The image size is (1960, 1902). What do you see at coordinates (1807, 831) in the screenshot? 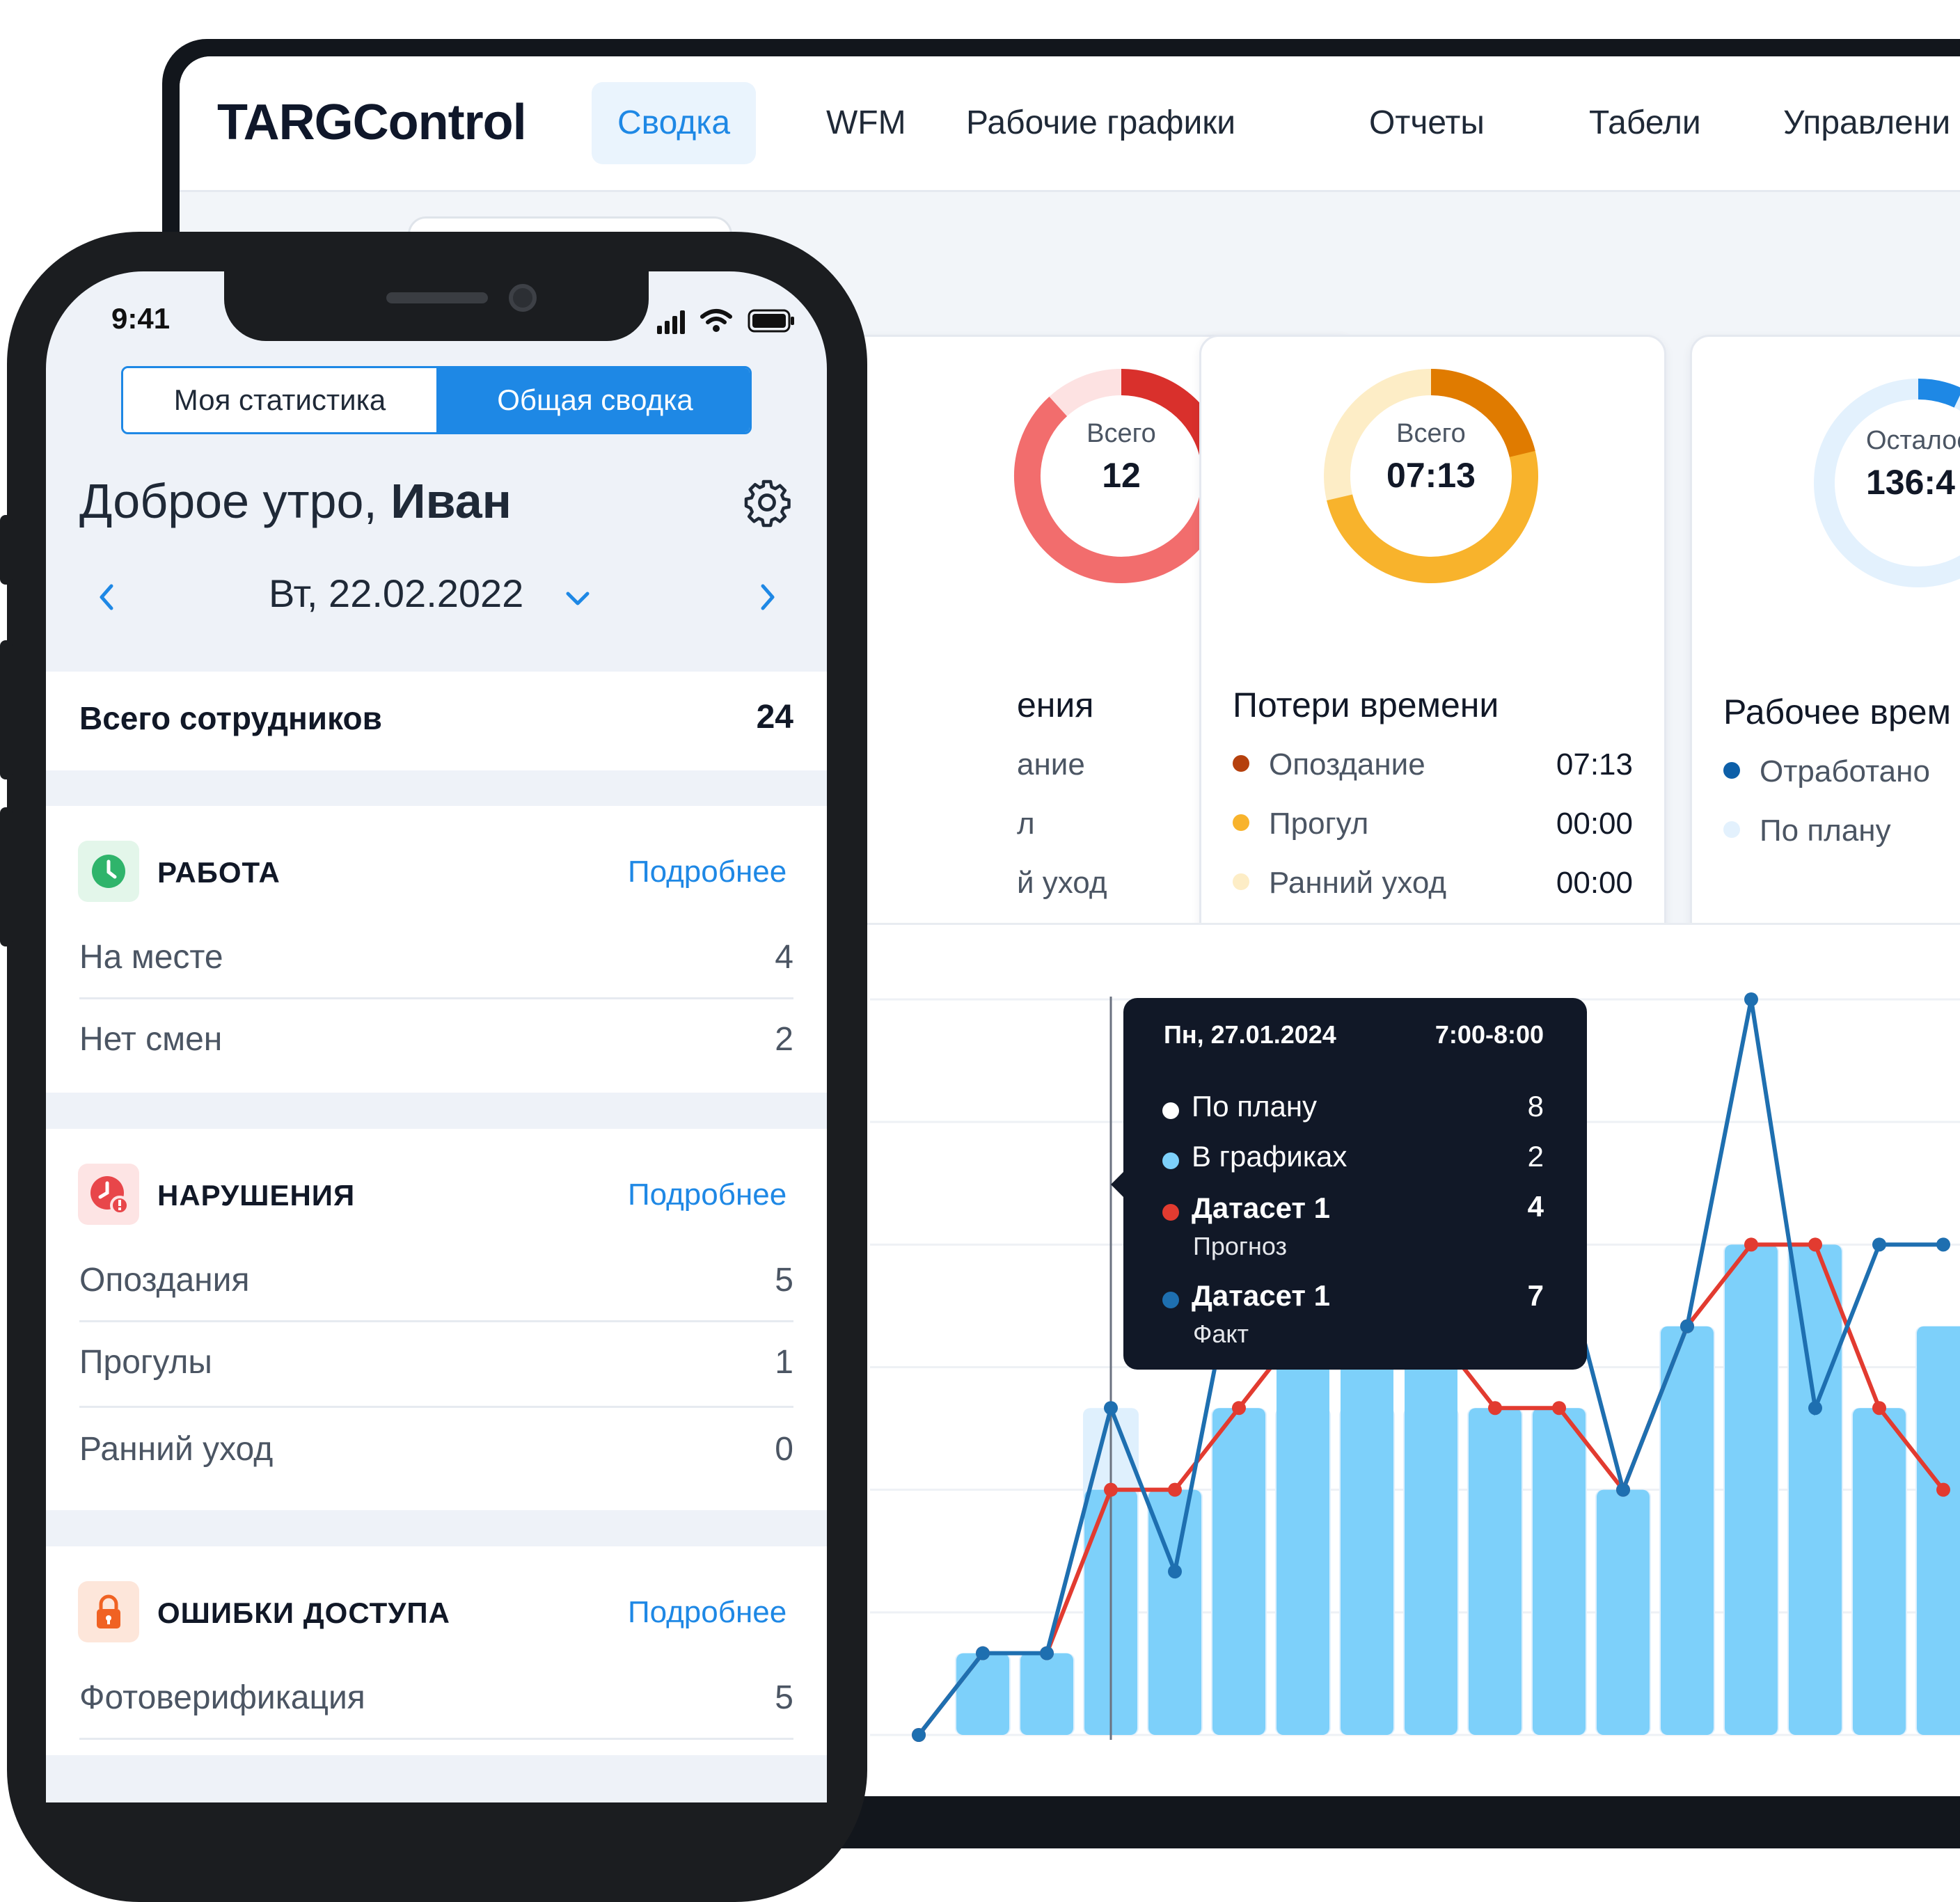
I see `legend-item-planned: По плану` at bounding box center [1807, 831].